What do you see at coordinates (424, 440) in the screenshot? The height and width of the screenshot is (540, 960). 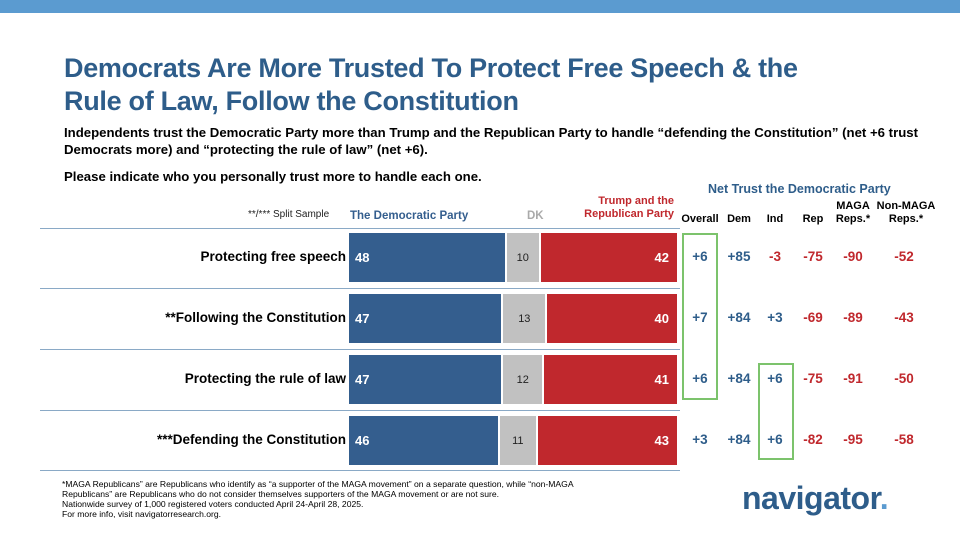 I see `bar-democratic: 46` at bounding box center [424, 440].